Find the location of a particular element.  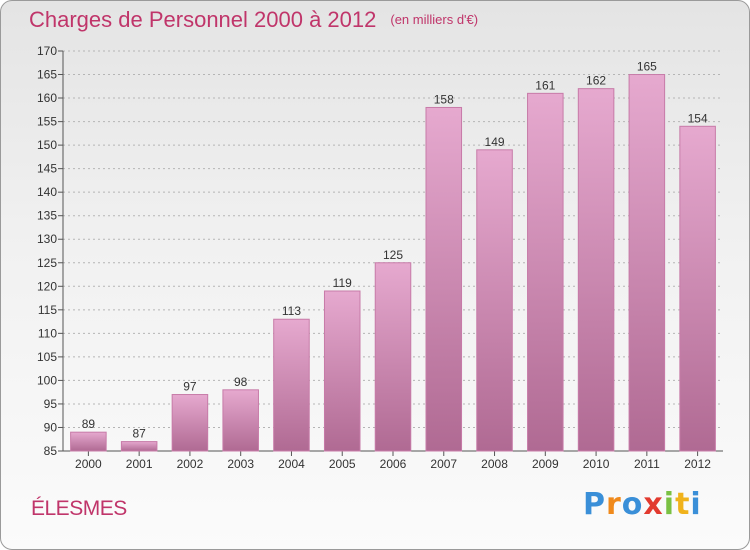

y-tick-label: 170 is located at coordinates (47, 51).